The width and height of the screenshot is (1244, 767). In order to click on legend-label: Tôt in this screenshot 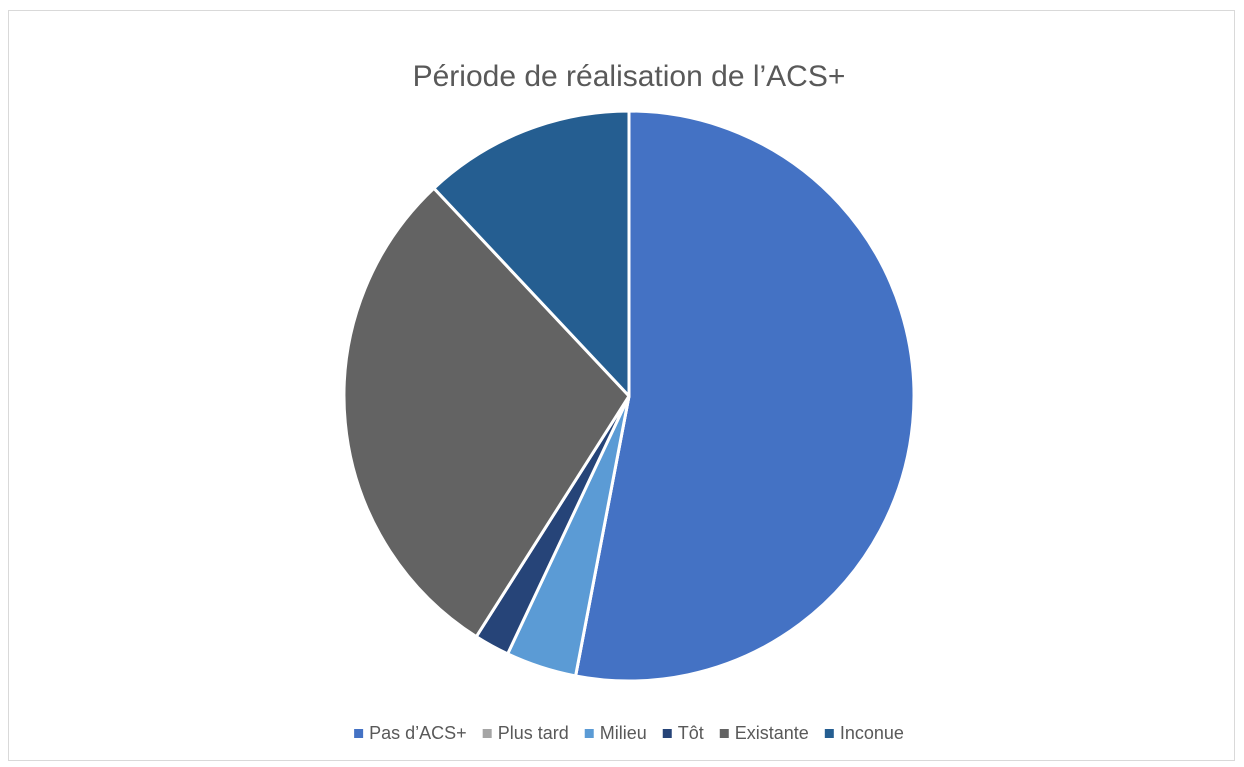, I will do `click(691, 733)`.